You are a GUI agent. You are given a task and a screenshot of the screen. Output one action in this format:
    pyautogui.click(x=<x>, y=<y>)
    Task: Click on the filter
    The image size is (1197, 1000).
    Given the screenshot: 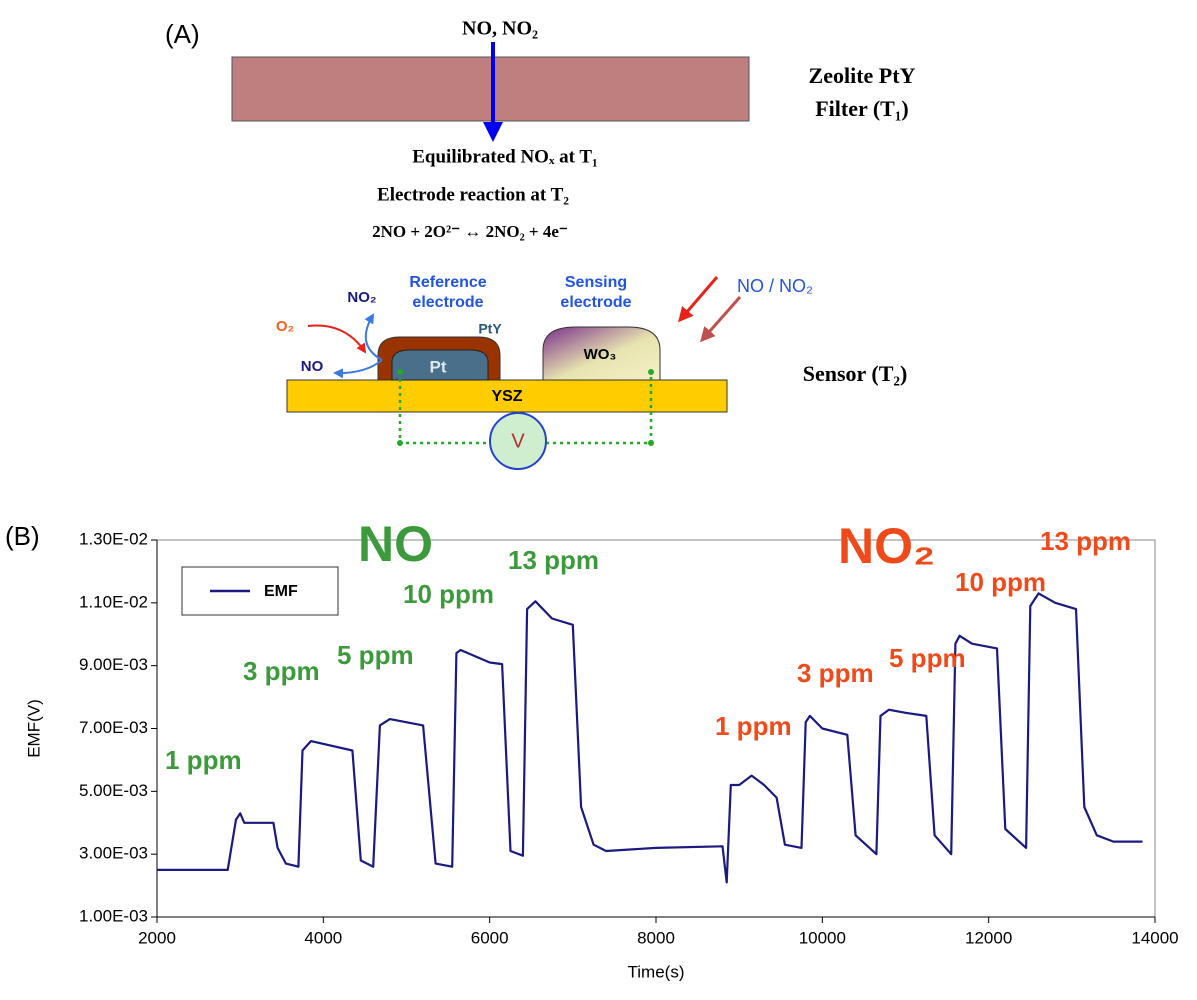 What is the action you would take?
    pyautogui.click(x=490, y=89)
    